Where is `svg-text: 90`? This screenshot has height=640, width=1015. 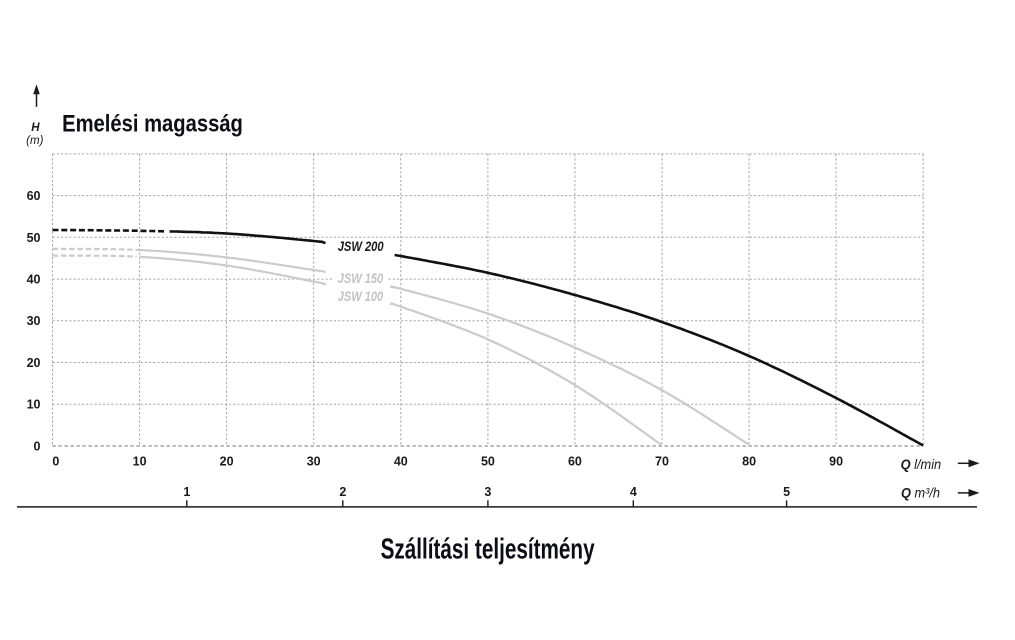
svg-text: 90 is located at coordinates (836, 462).